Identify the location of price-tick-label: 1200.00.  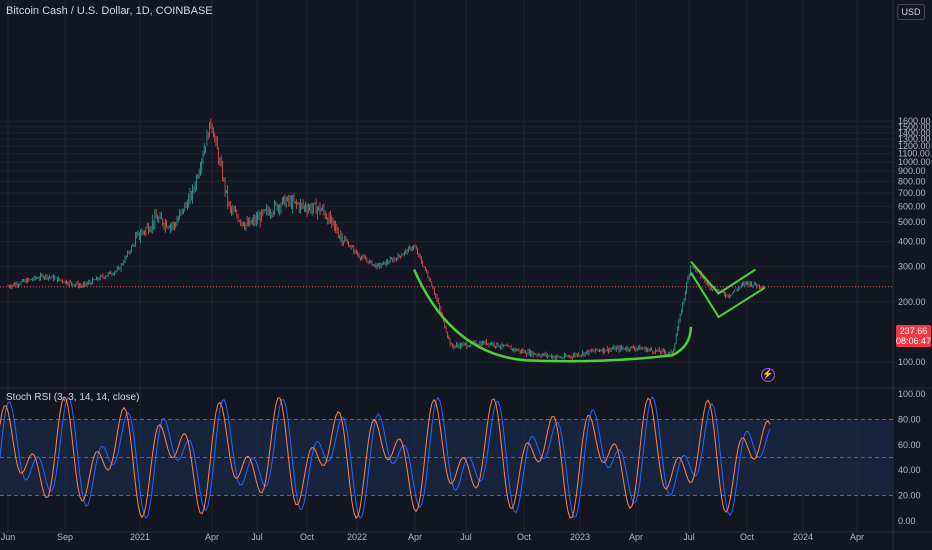
(914, 146).